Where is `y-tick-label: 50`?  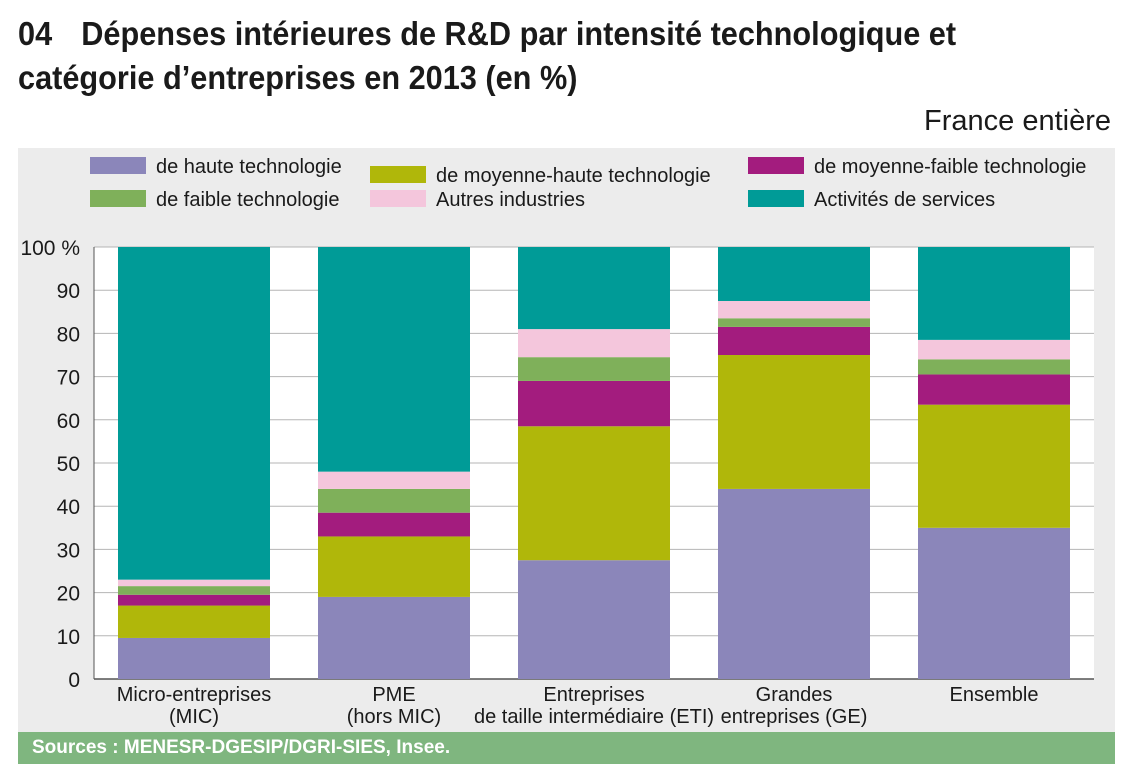
y-tick-label: 50 is located at coordinates (68, 464).